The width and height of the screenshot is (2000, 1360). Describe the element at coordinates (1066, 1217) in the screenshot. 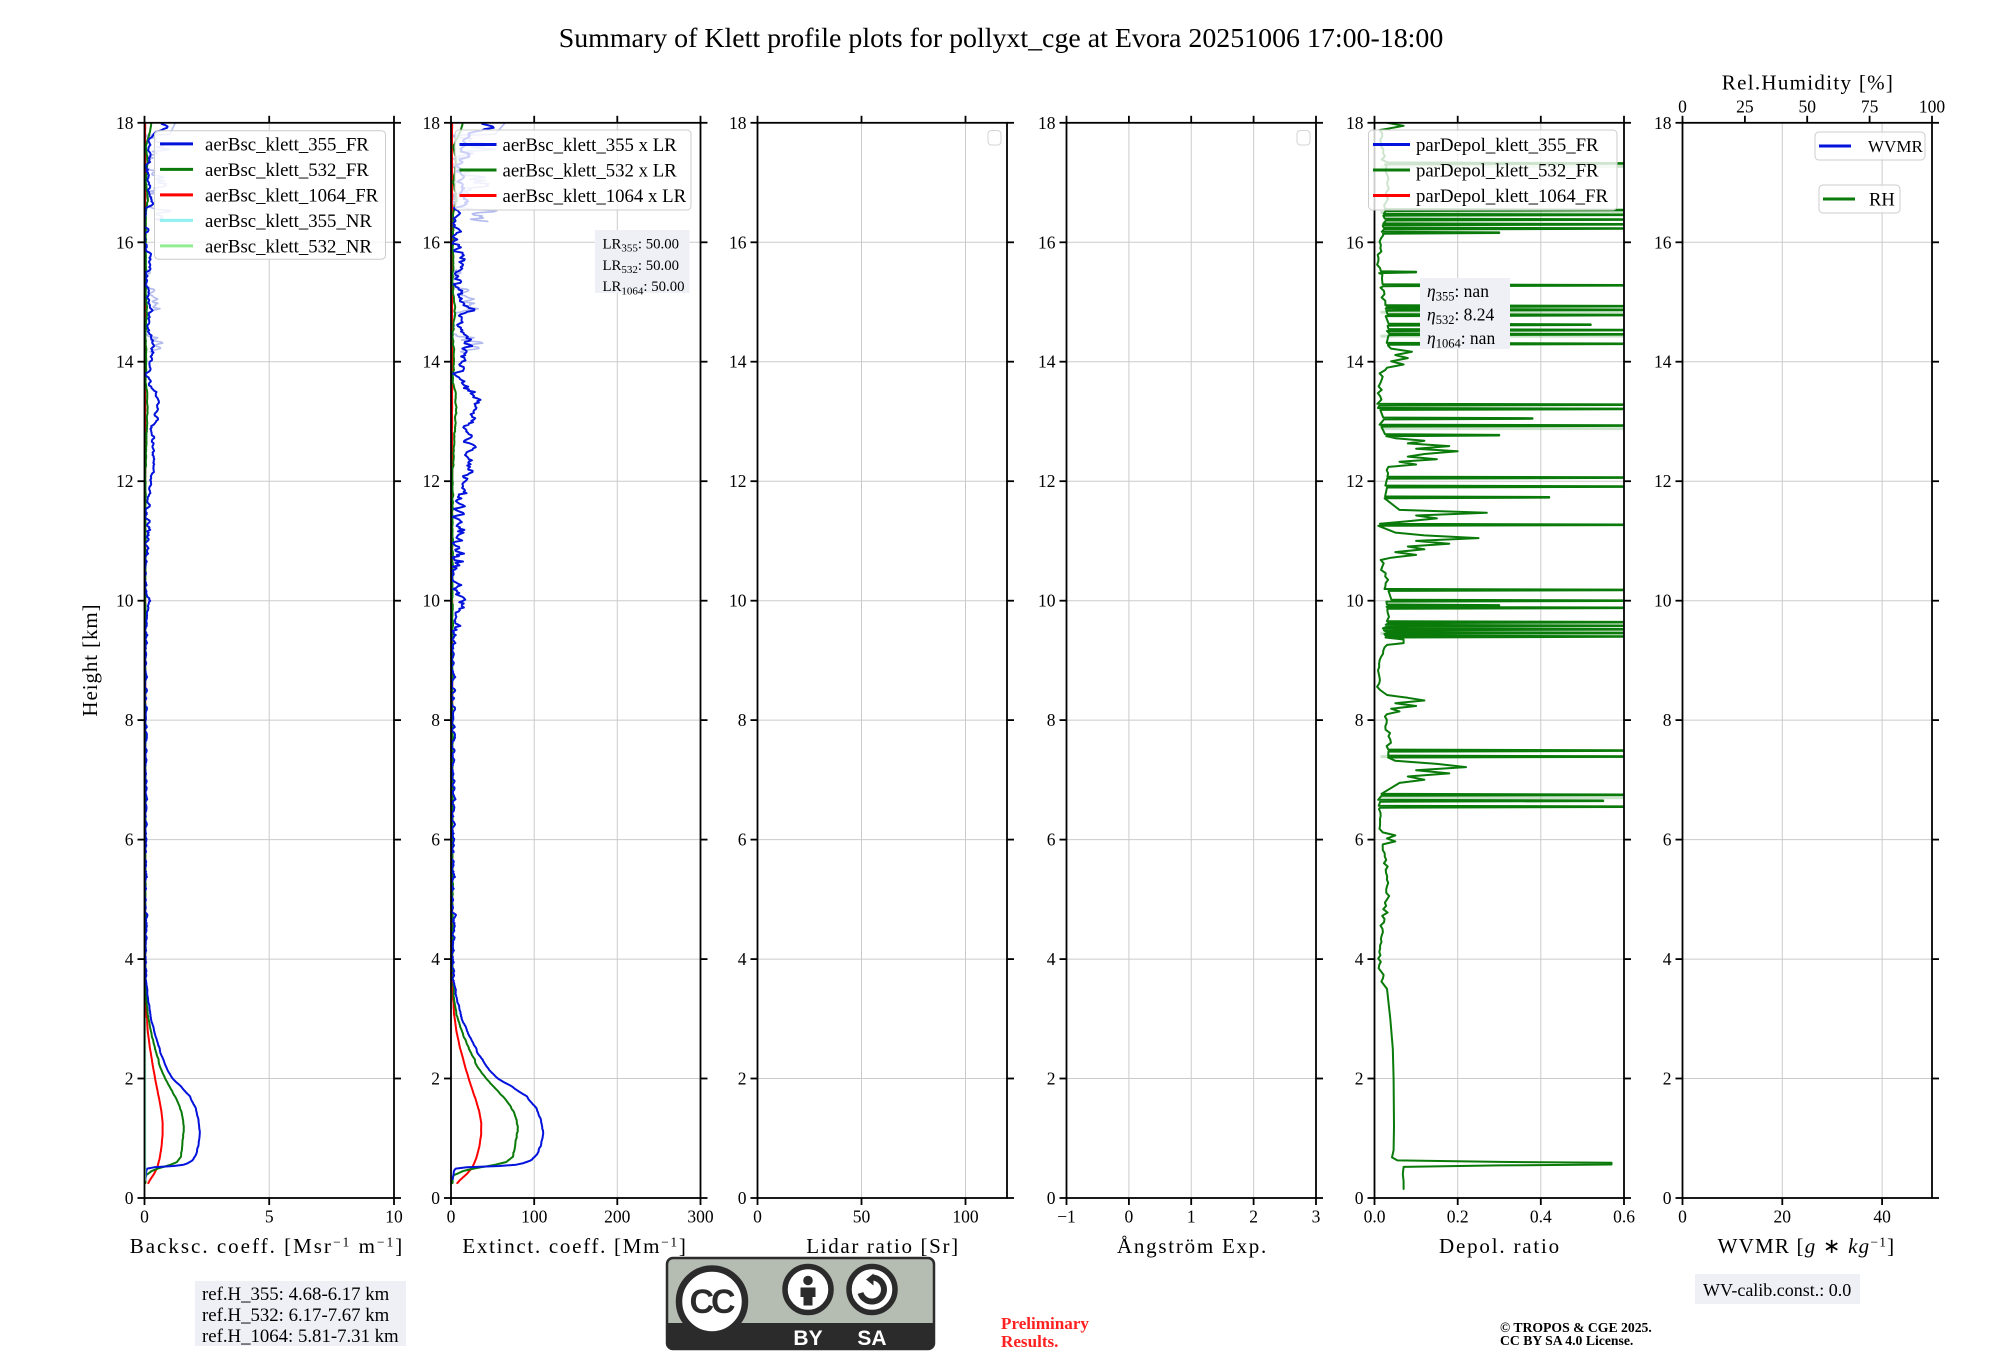

I see `svg-text: −1` at that location.